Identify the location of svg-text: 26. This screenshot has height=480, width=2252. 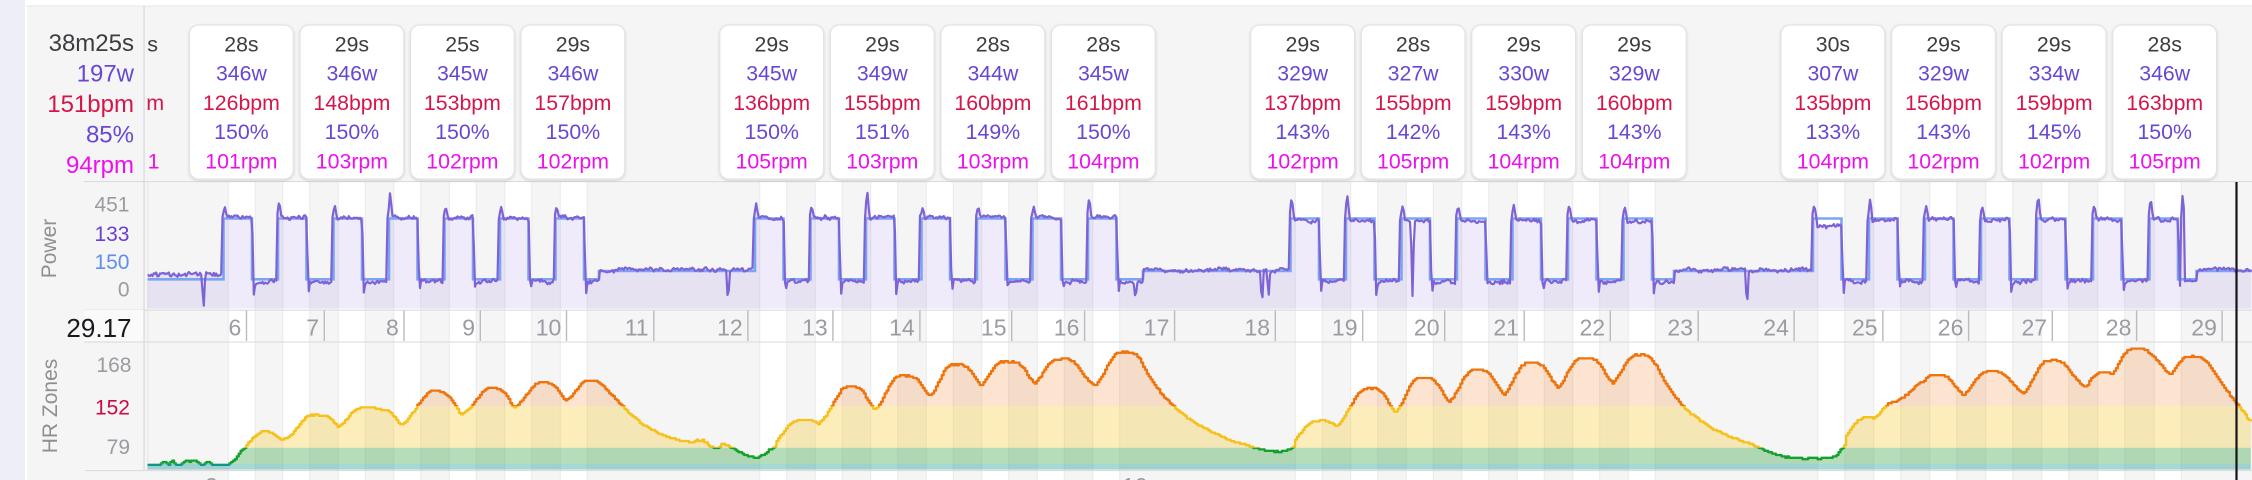
(1951, 328).